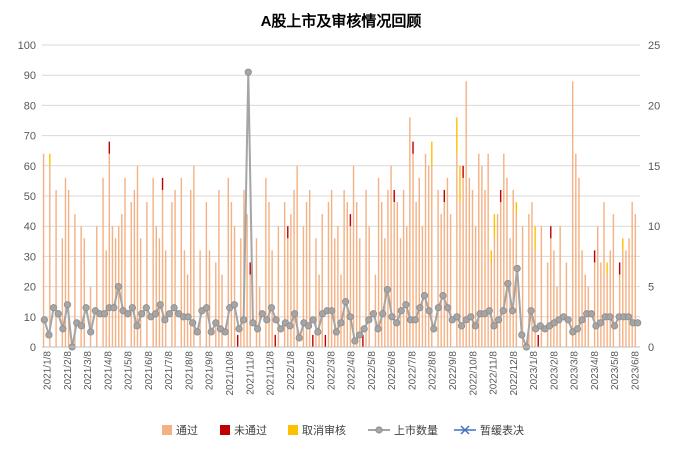 The height and width of the screenshot is (455, 682). I want to click on left-tick-label: 20, so click(30, 288).